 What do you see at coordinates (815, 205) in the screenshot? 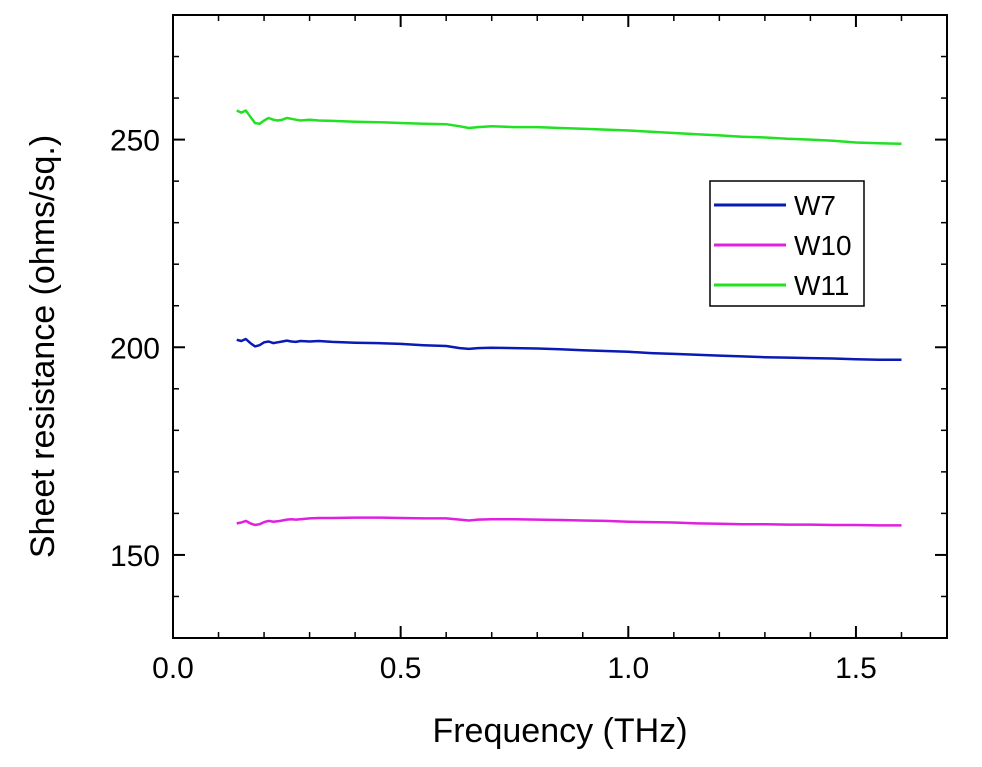
I see `legend-label-w7: W7` at bounding box center [815, 205].